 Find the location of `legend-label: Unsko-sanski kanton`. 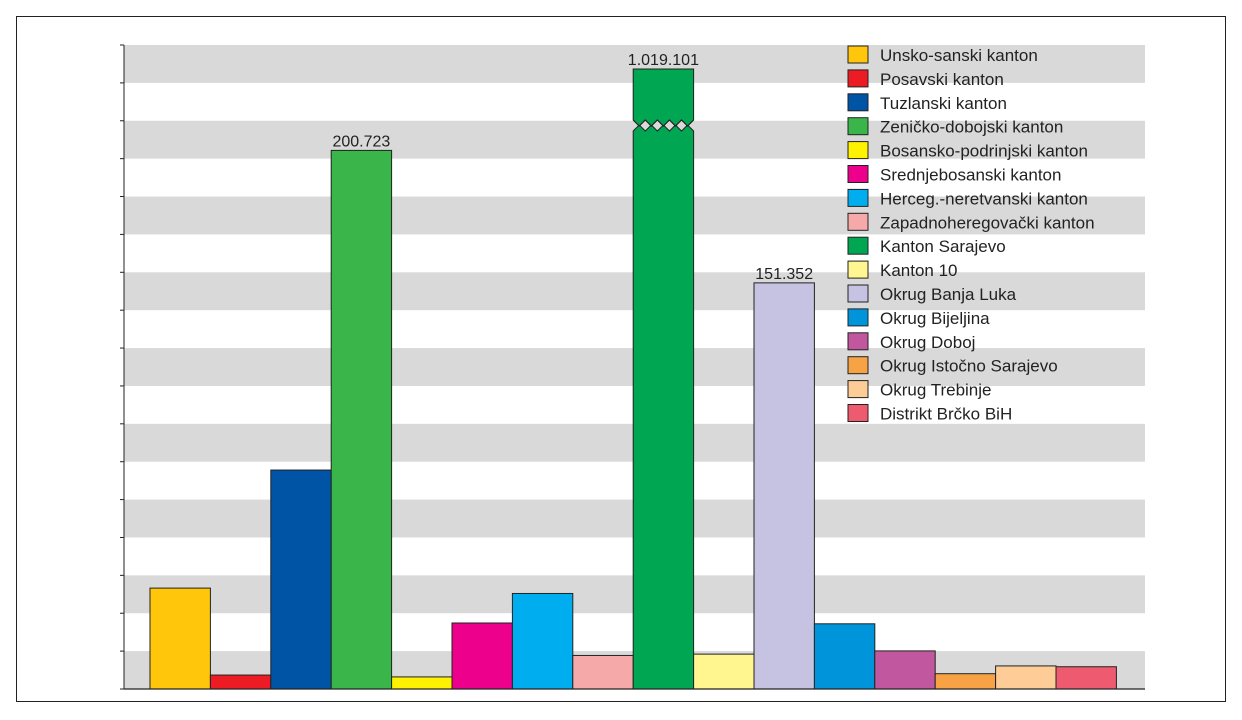

legend-label: Unsko-sanski kanton is located at coordinates (959, 55).